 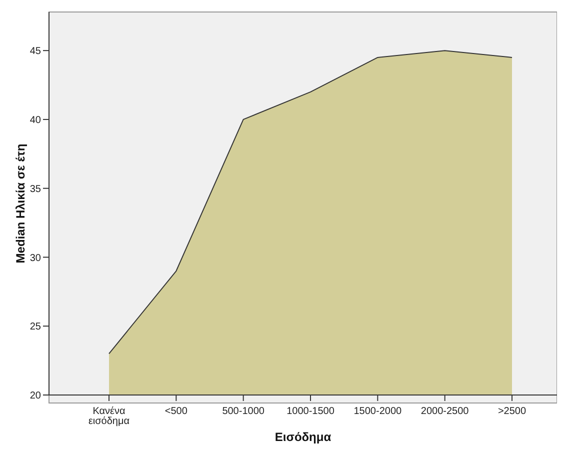 I want to click on x-tick-label: 1000-1500, so click(x=310, y=412).